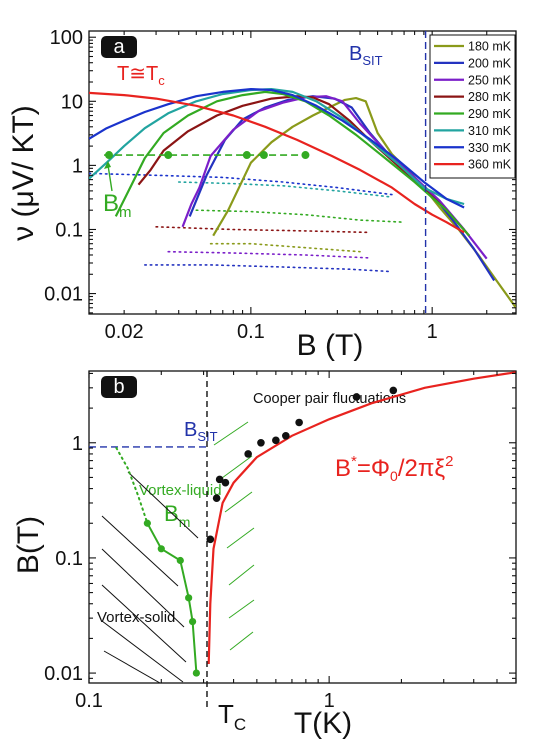 Image resolution: width=546 pixels, height=747 pixels. I want to click on bm-annotation-a: Bm, so click(117, 205).